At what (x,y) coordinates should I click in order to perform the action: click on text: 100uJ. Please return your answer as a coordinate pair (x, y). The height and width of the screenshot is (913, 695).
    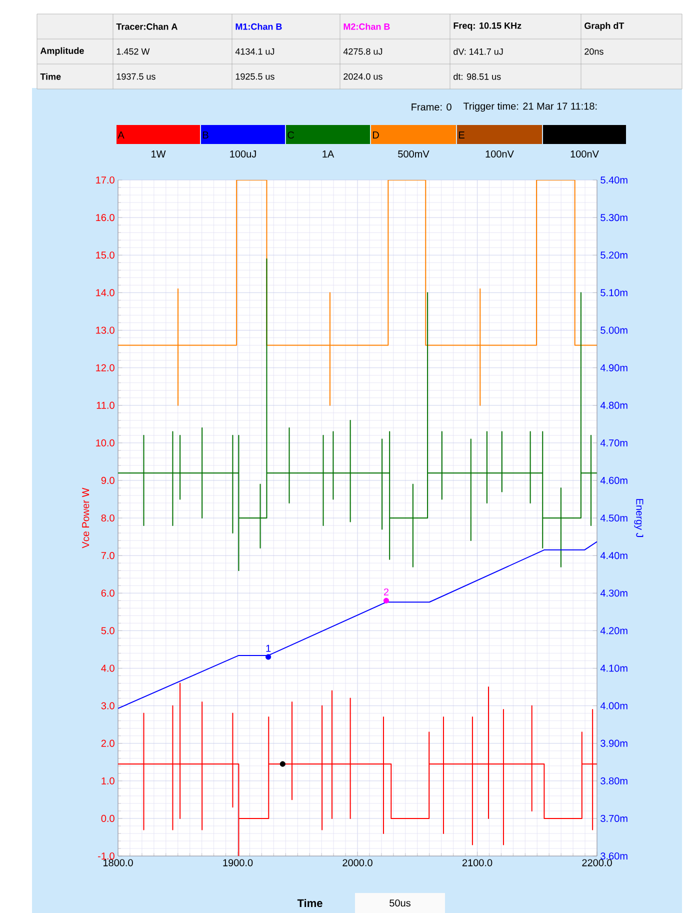
    Looking at the image, I should click on (243, 154).